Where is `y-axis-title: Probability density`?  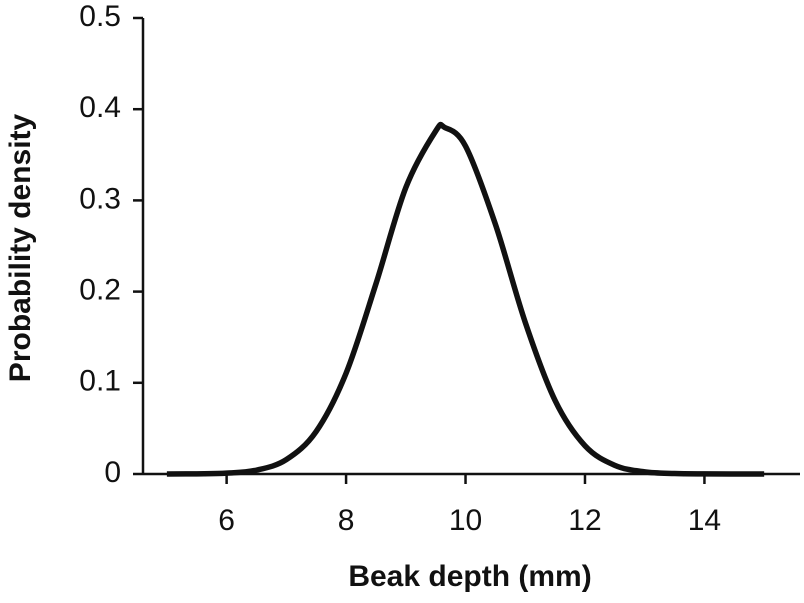 y-axis-title: Probability density is located at coordinates (20, 247).